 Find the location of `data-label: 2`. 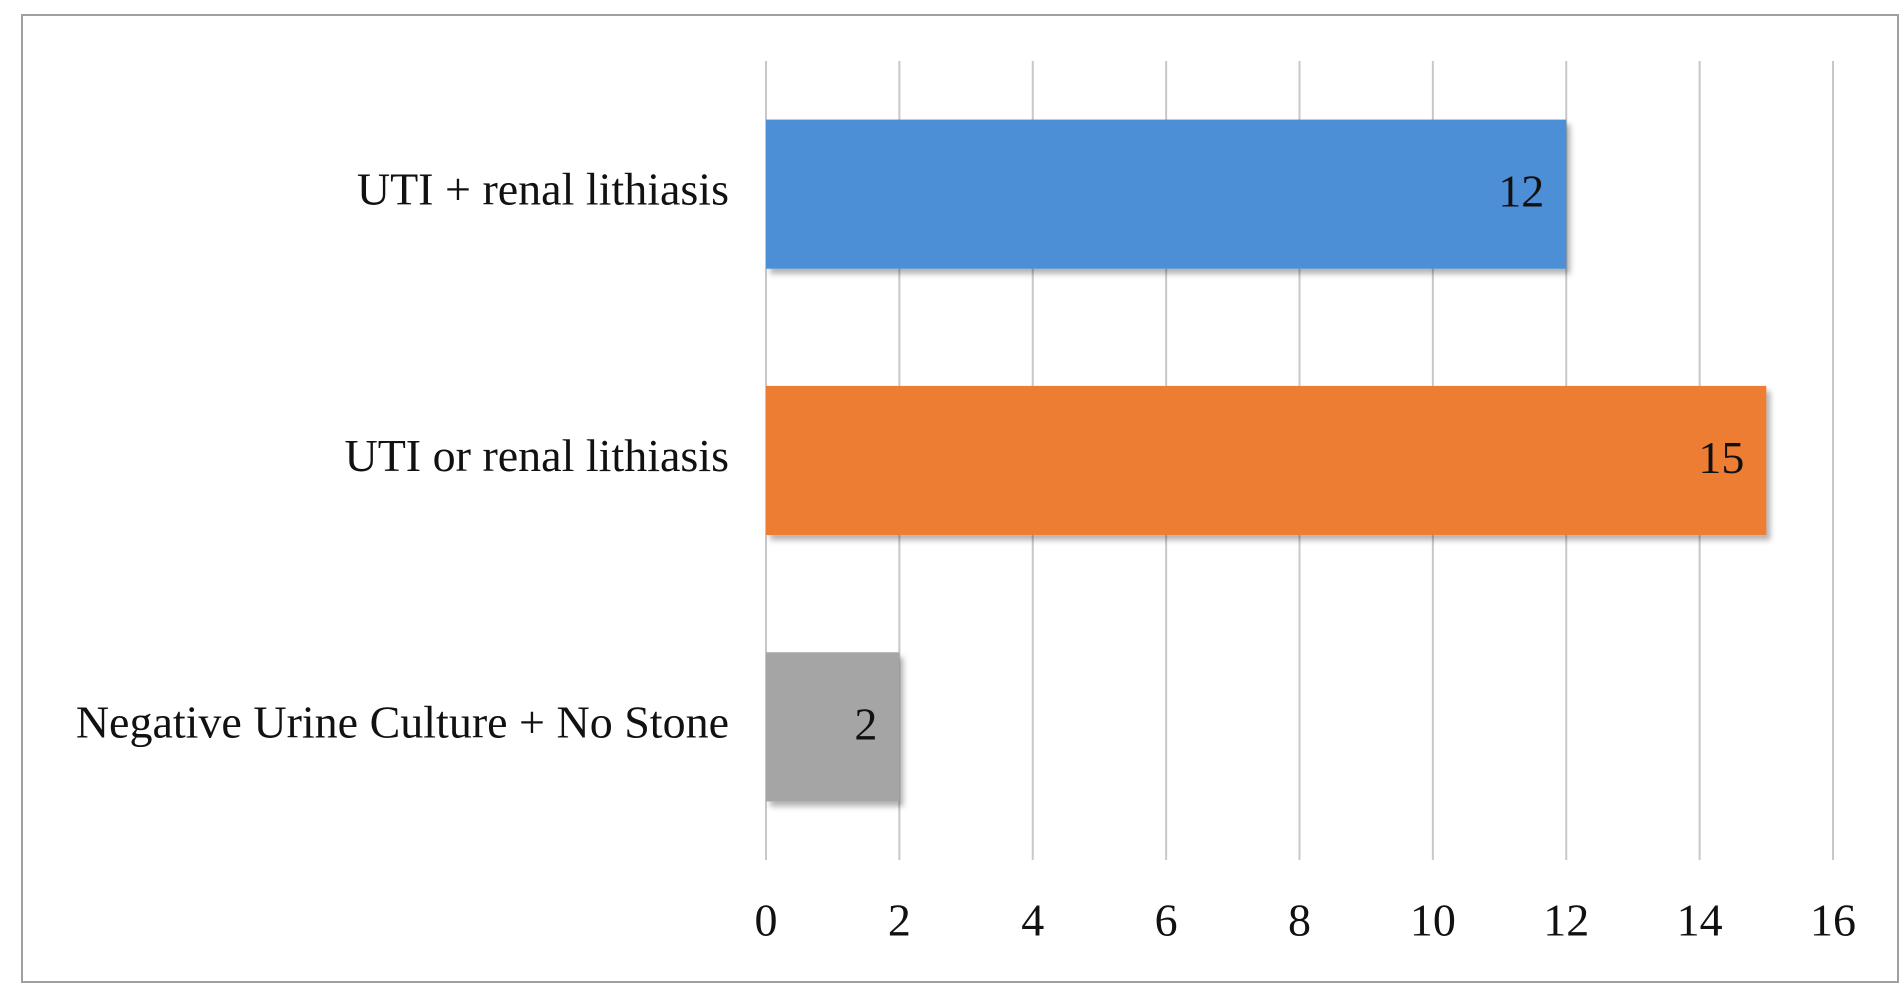

data-label: 2 is located at coordinates (865, 723).